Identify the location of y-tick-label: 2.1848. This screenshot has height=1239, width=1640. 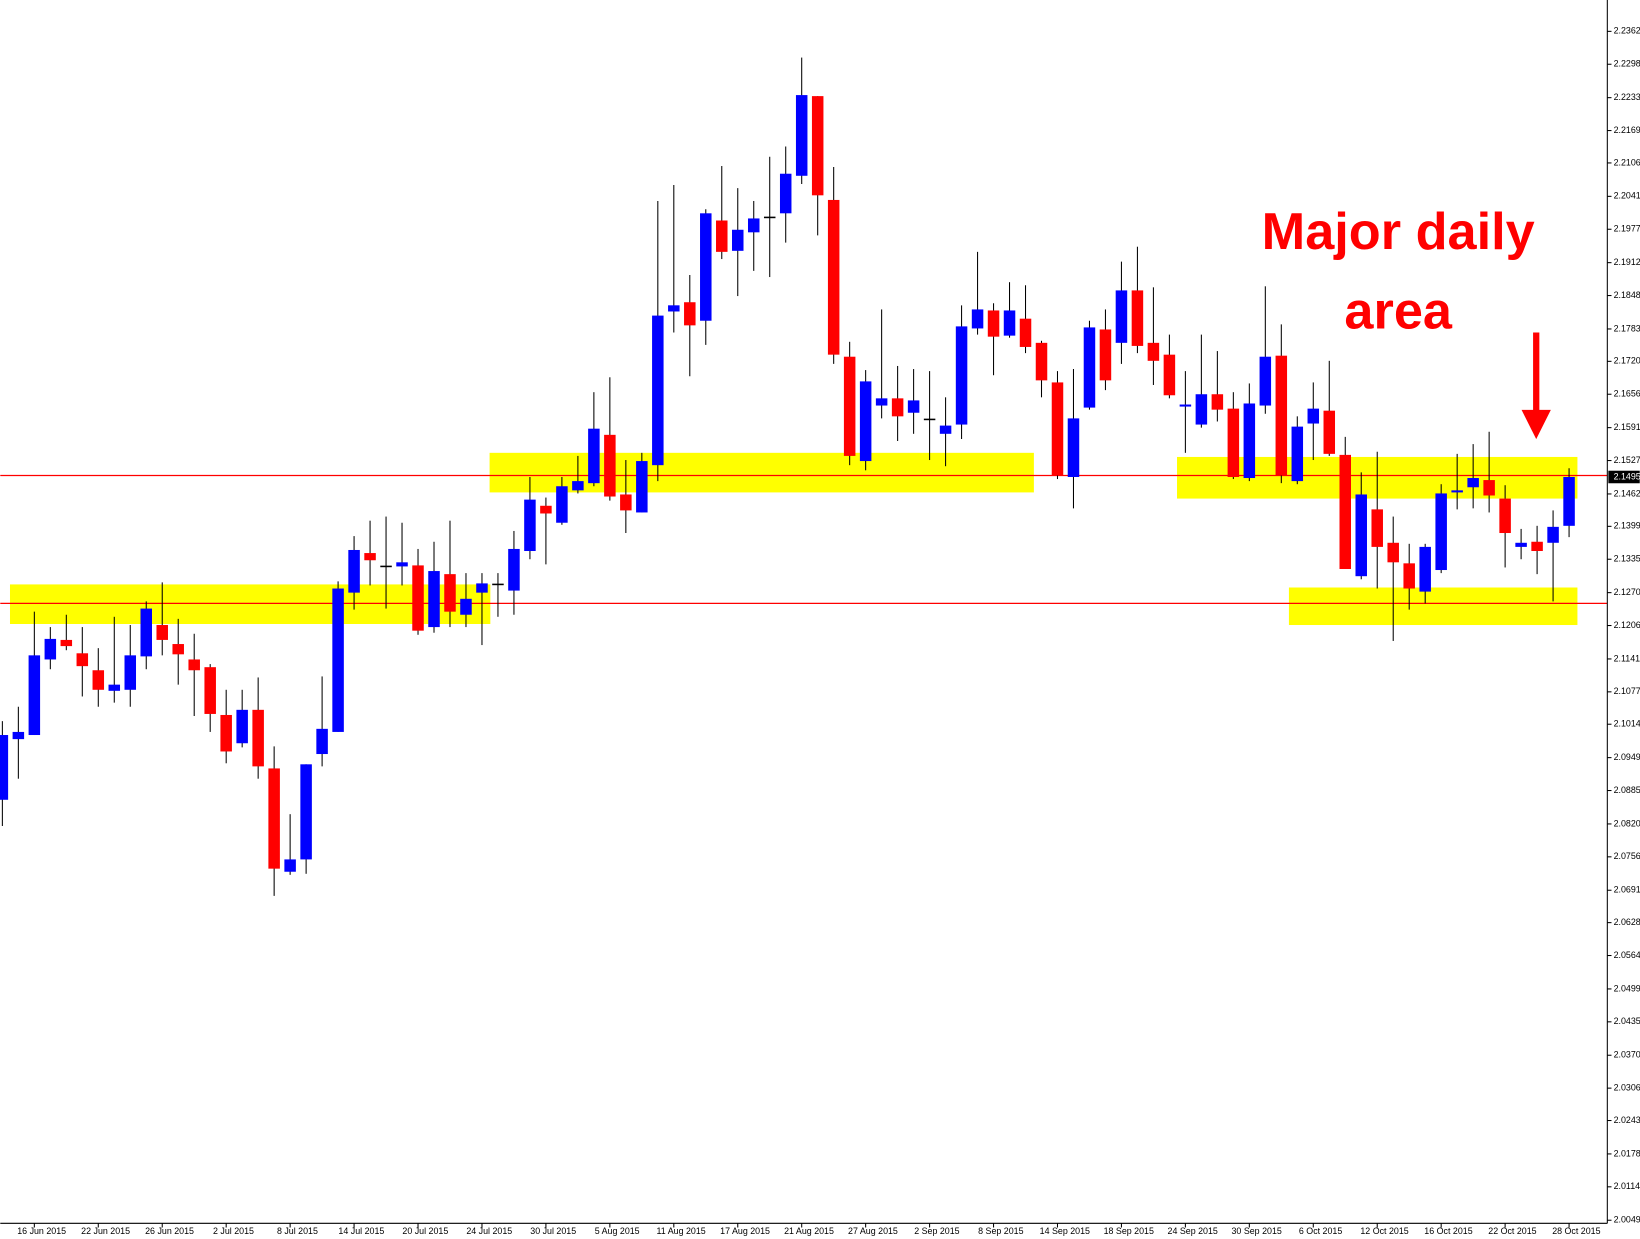
(1627, 295).